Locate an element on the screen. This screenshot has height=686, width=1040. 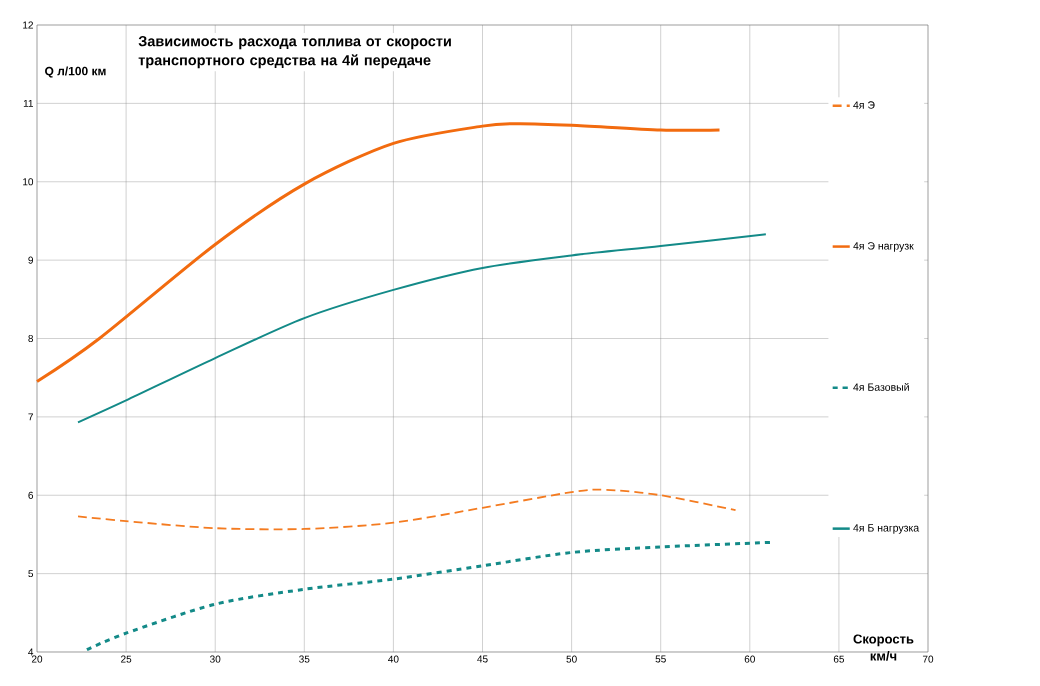
x-tick-label: 65 is located at coordinates (839, 659).